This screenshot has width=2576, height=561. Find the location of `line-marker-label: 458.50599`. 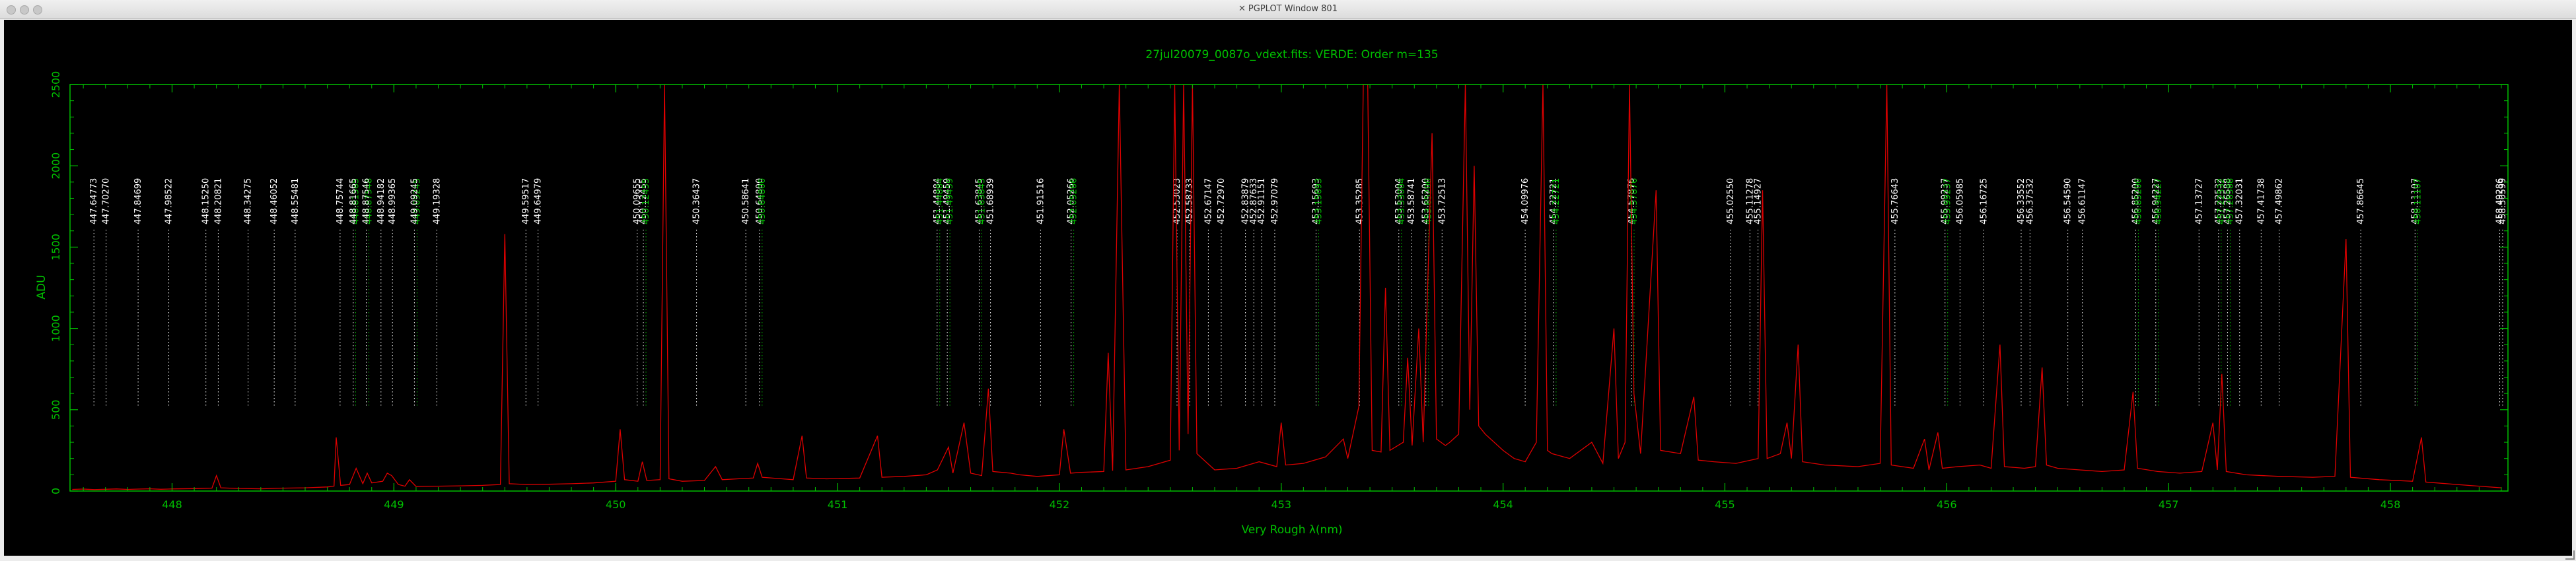

line-marker-label: 458.50599 is located at coordinates (2503, 201).